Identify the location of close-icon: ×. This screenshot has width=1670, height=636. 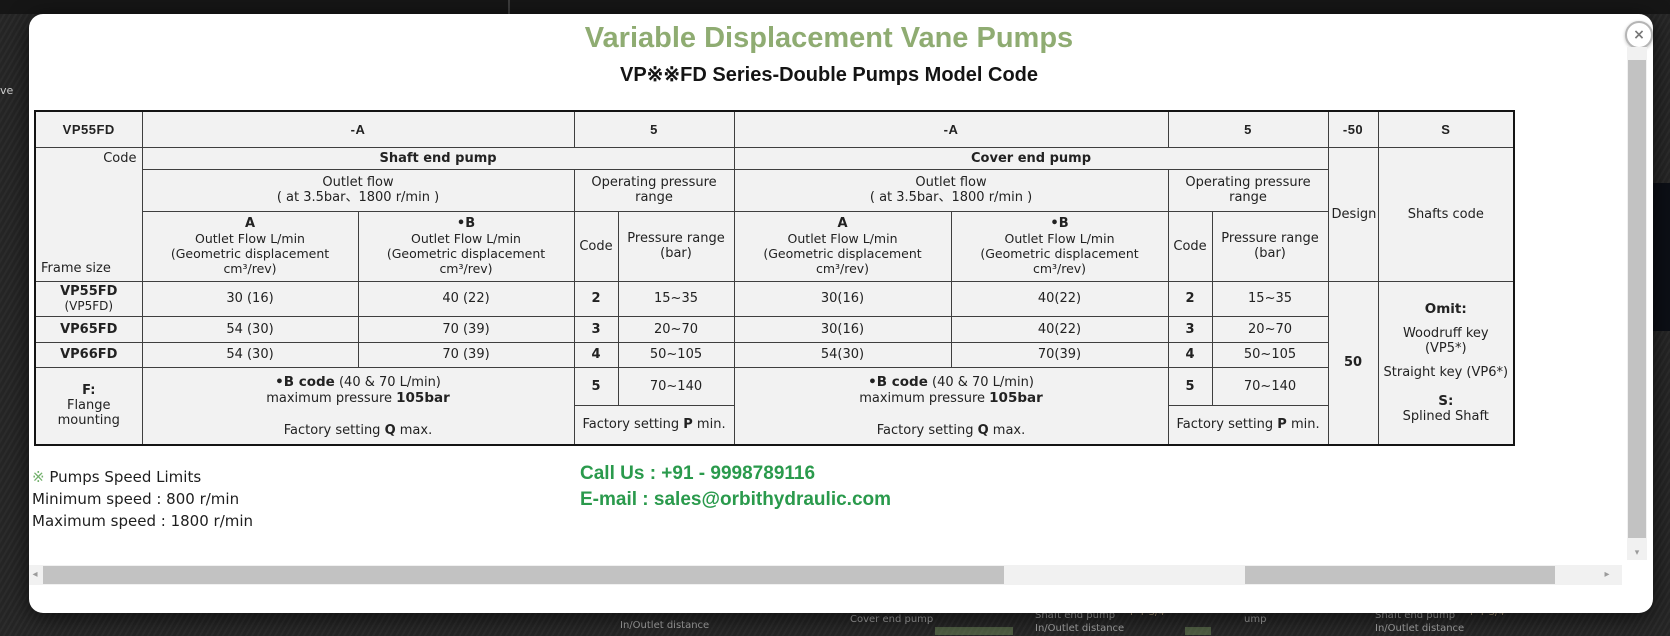
(1639, 35).